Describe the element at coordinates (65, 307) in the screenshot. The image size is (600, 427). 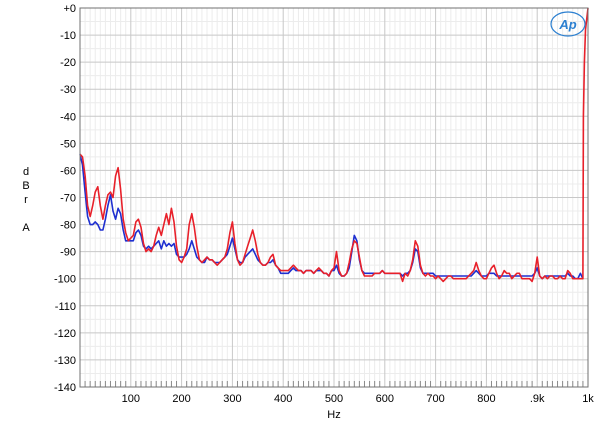
I see `y-tick-label: -110` at that location.